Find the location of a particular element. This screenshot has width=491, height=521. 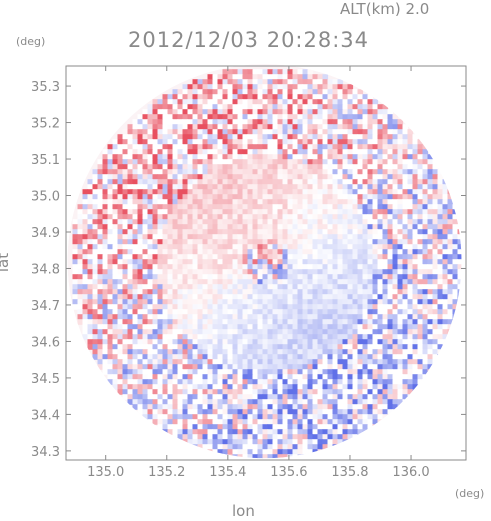

altitude-label: ALT(km) 2.0 is located at coordinates (385, 9).